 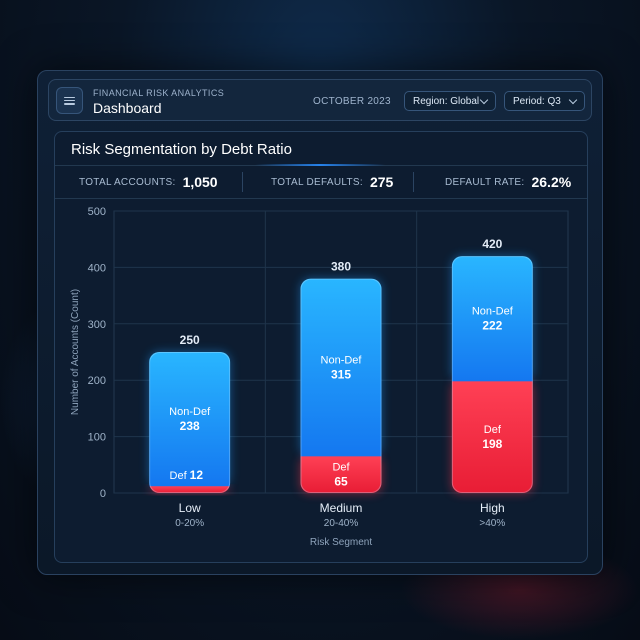 What do you see at coordinates (341, 375) in the screenshot?
I see `non-default-value-label: 315` at bounding box center [341, 375].